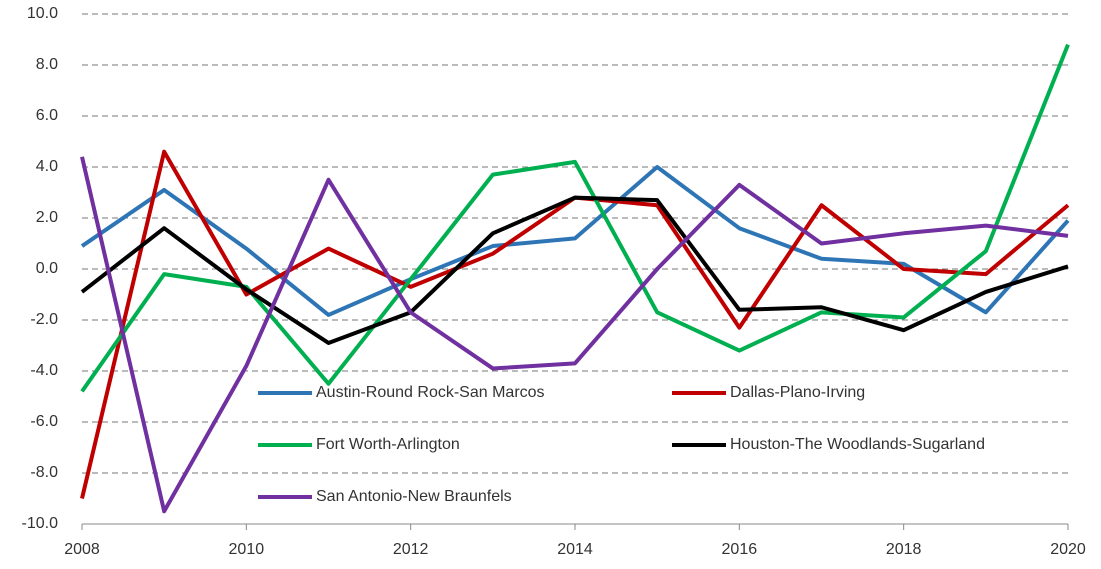  I want to click on y-tick-label: 0.0, so click(47, 268).